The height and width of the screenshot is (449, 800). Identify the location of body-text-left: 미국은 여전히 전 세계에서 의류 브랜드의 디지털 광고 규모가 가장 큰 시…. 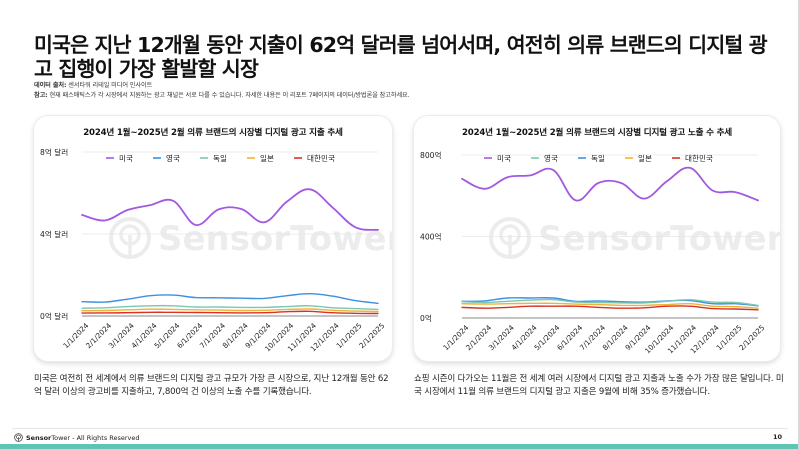
(211, 385).